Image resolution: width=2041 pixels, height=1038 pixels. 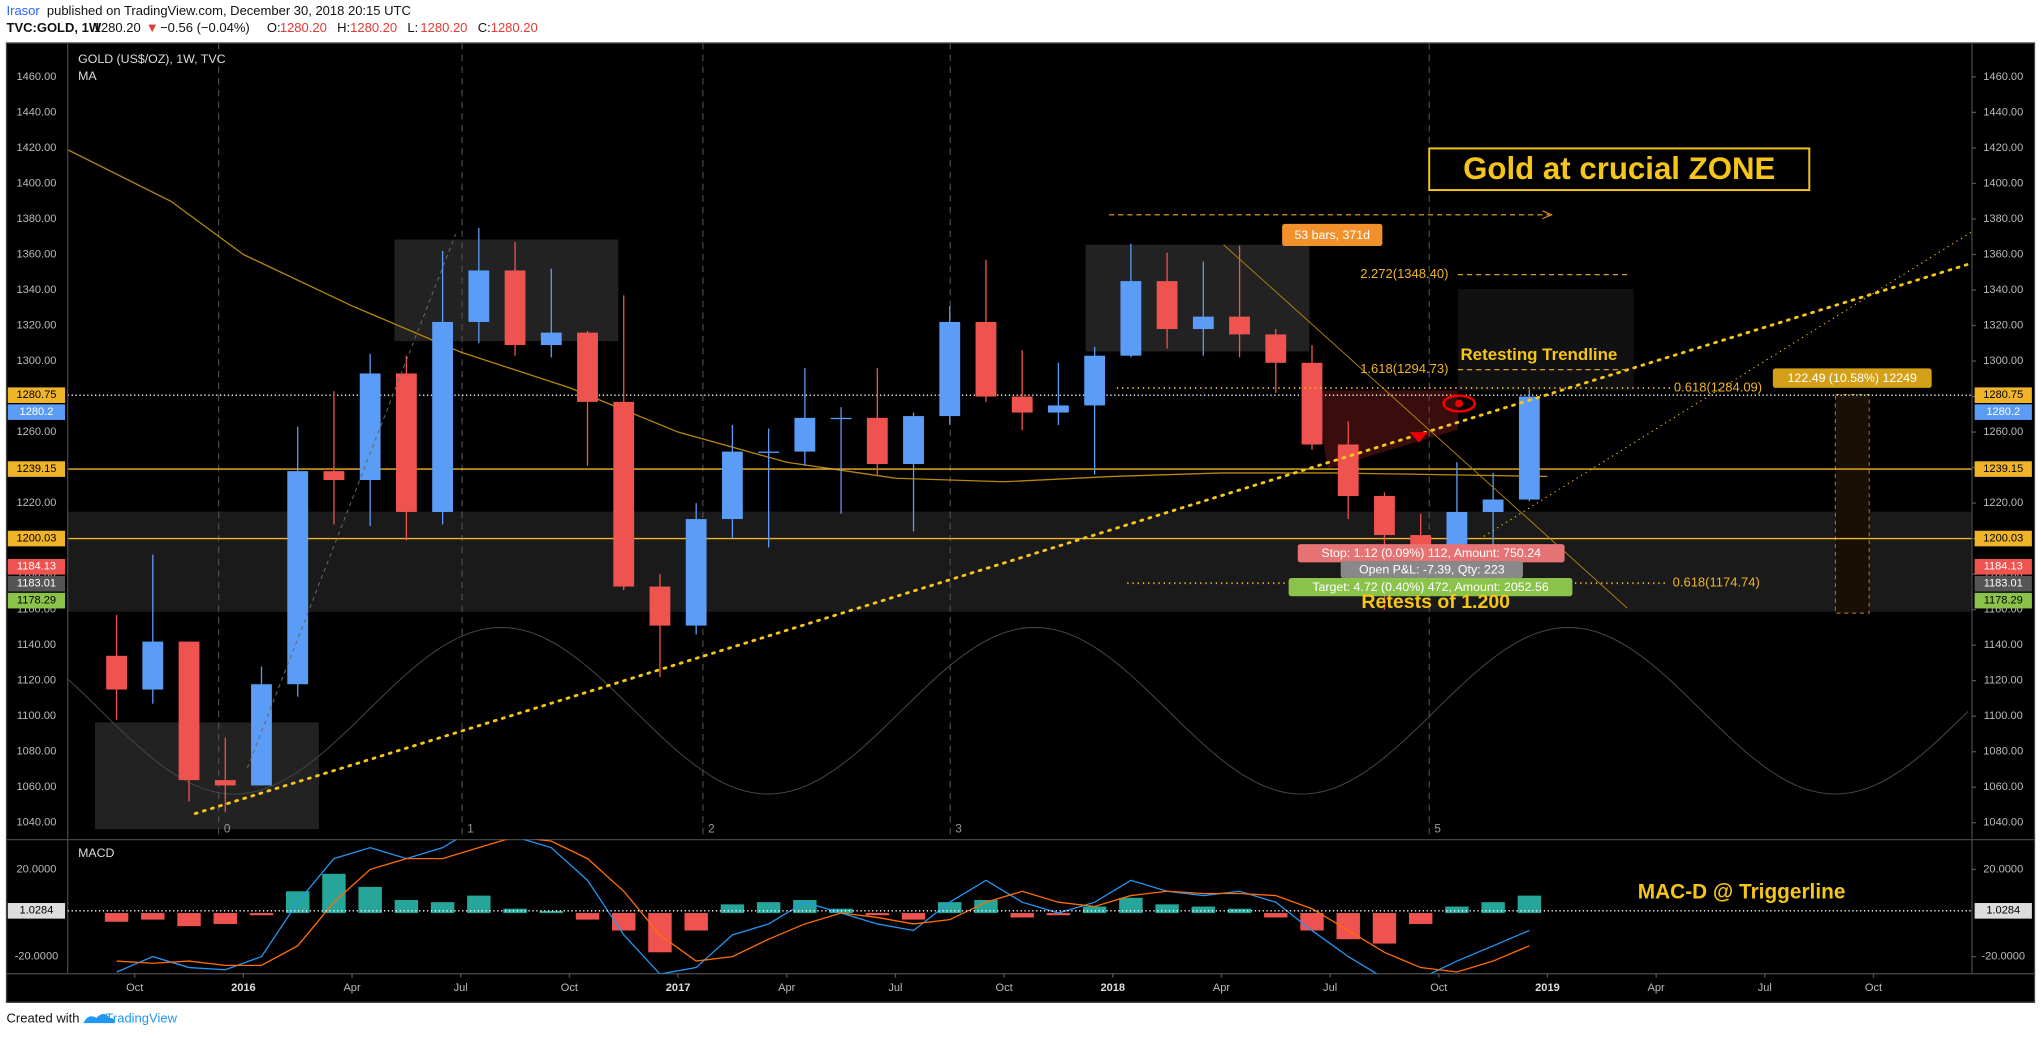 I want to click on fib-label: 2.272(1348.40), so click(x=1404, y=273).